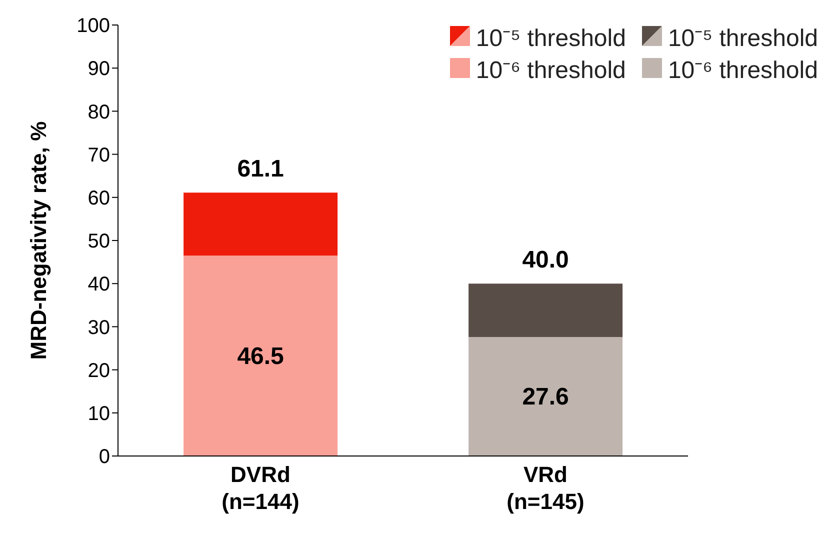 Image resolution: width=836 pixels, height=545 pixels. What do you see at coordinates (104, 457) in the screenshot?
I see `y-tick-label: 0` at bounding box center [104, 457].